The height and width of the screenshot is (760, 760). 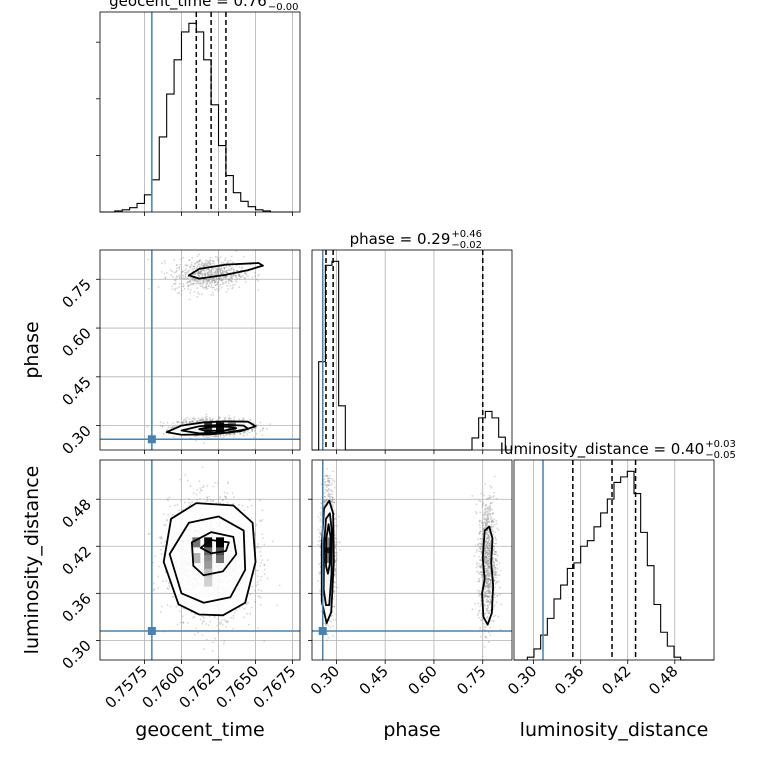 What do you see at coordinates (400, 239) in the screenshot?
I see `diagonal-title: phase = 0.29` at bounding box center [400, 239].